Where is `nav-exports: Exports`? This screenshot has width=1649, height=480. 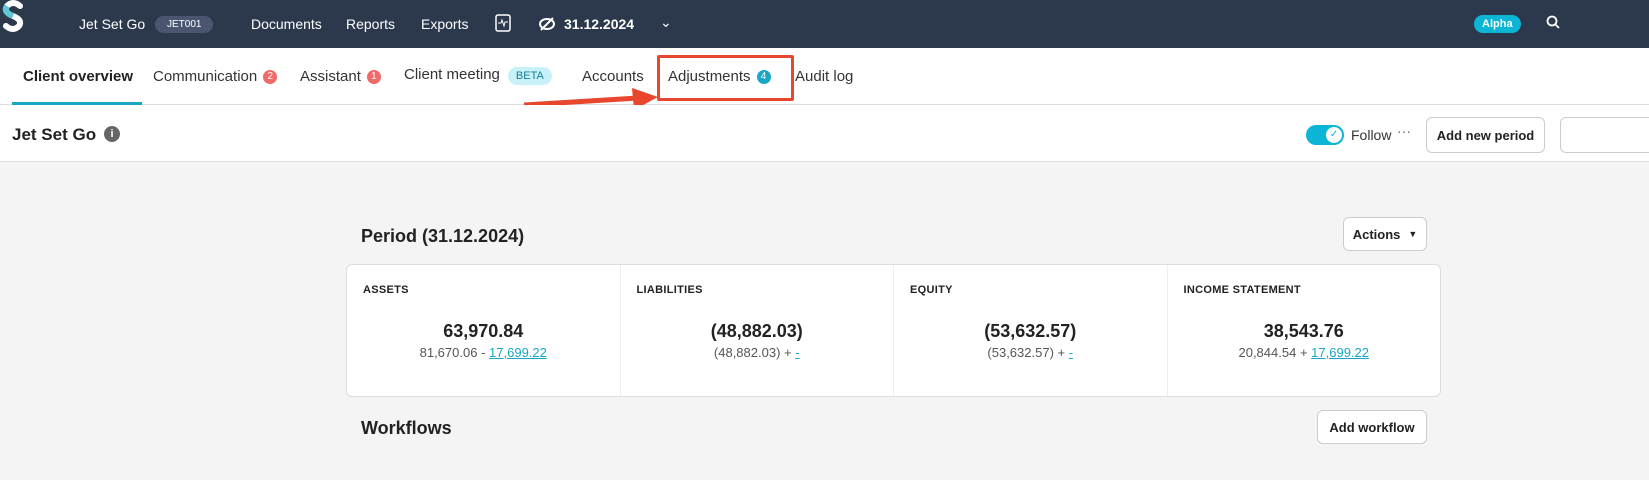
nav-exports: Exports is located at coordinates (445, 24).